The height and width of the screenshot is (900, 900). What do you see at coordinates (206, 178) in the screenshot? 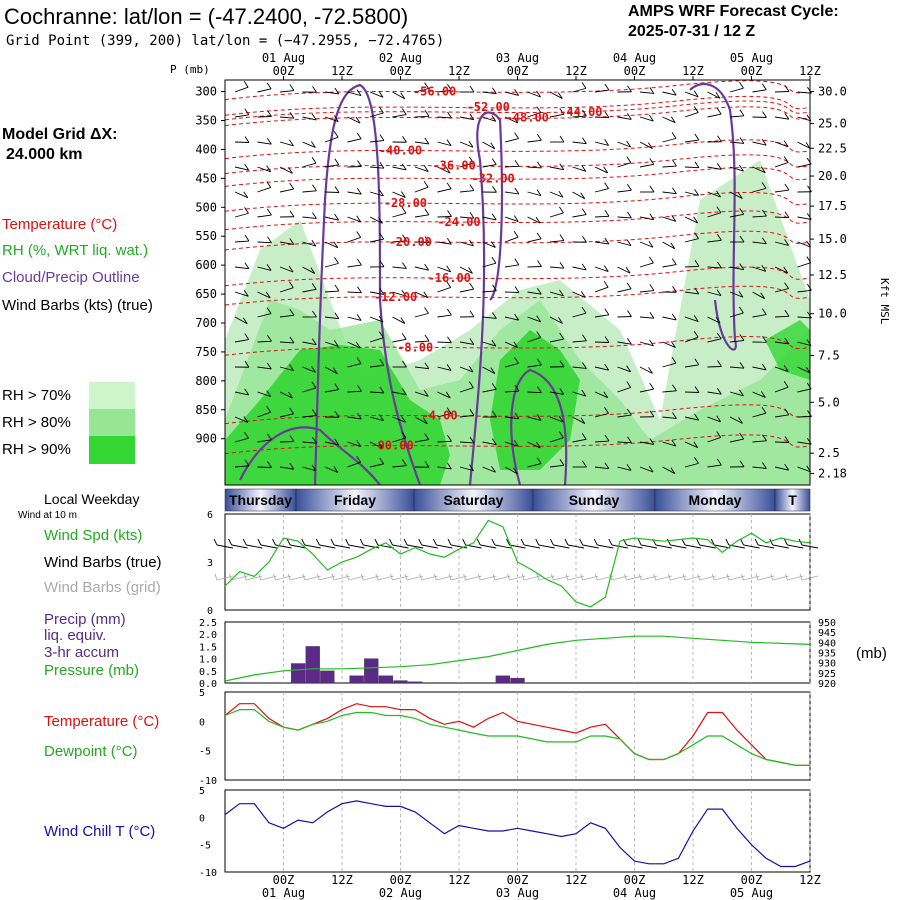
I see `pressure-tick-label: 450` at bounding box center [206, 178].